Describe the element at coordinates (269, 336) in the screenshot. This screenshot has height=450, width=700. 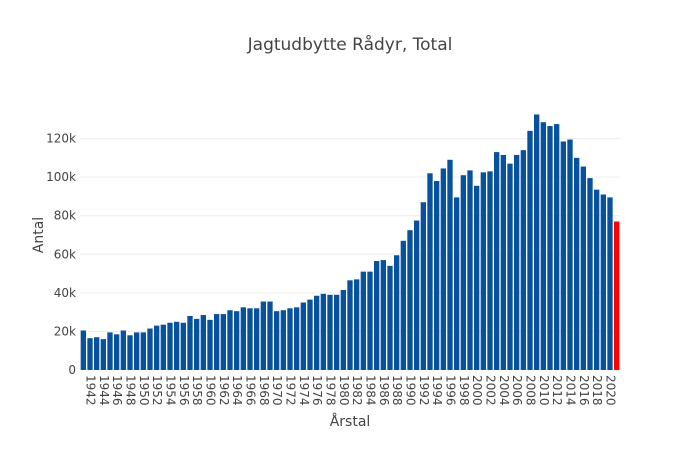
I see `bar-1969` at that location.